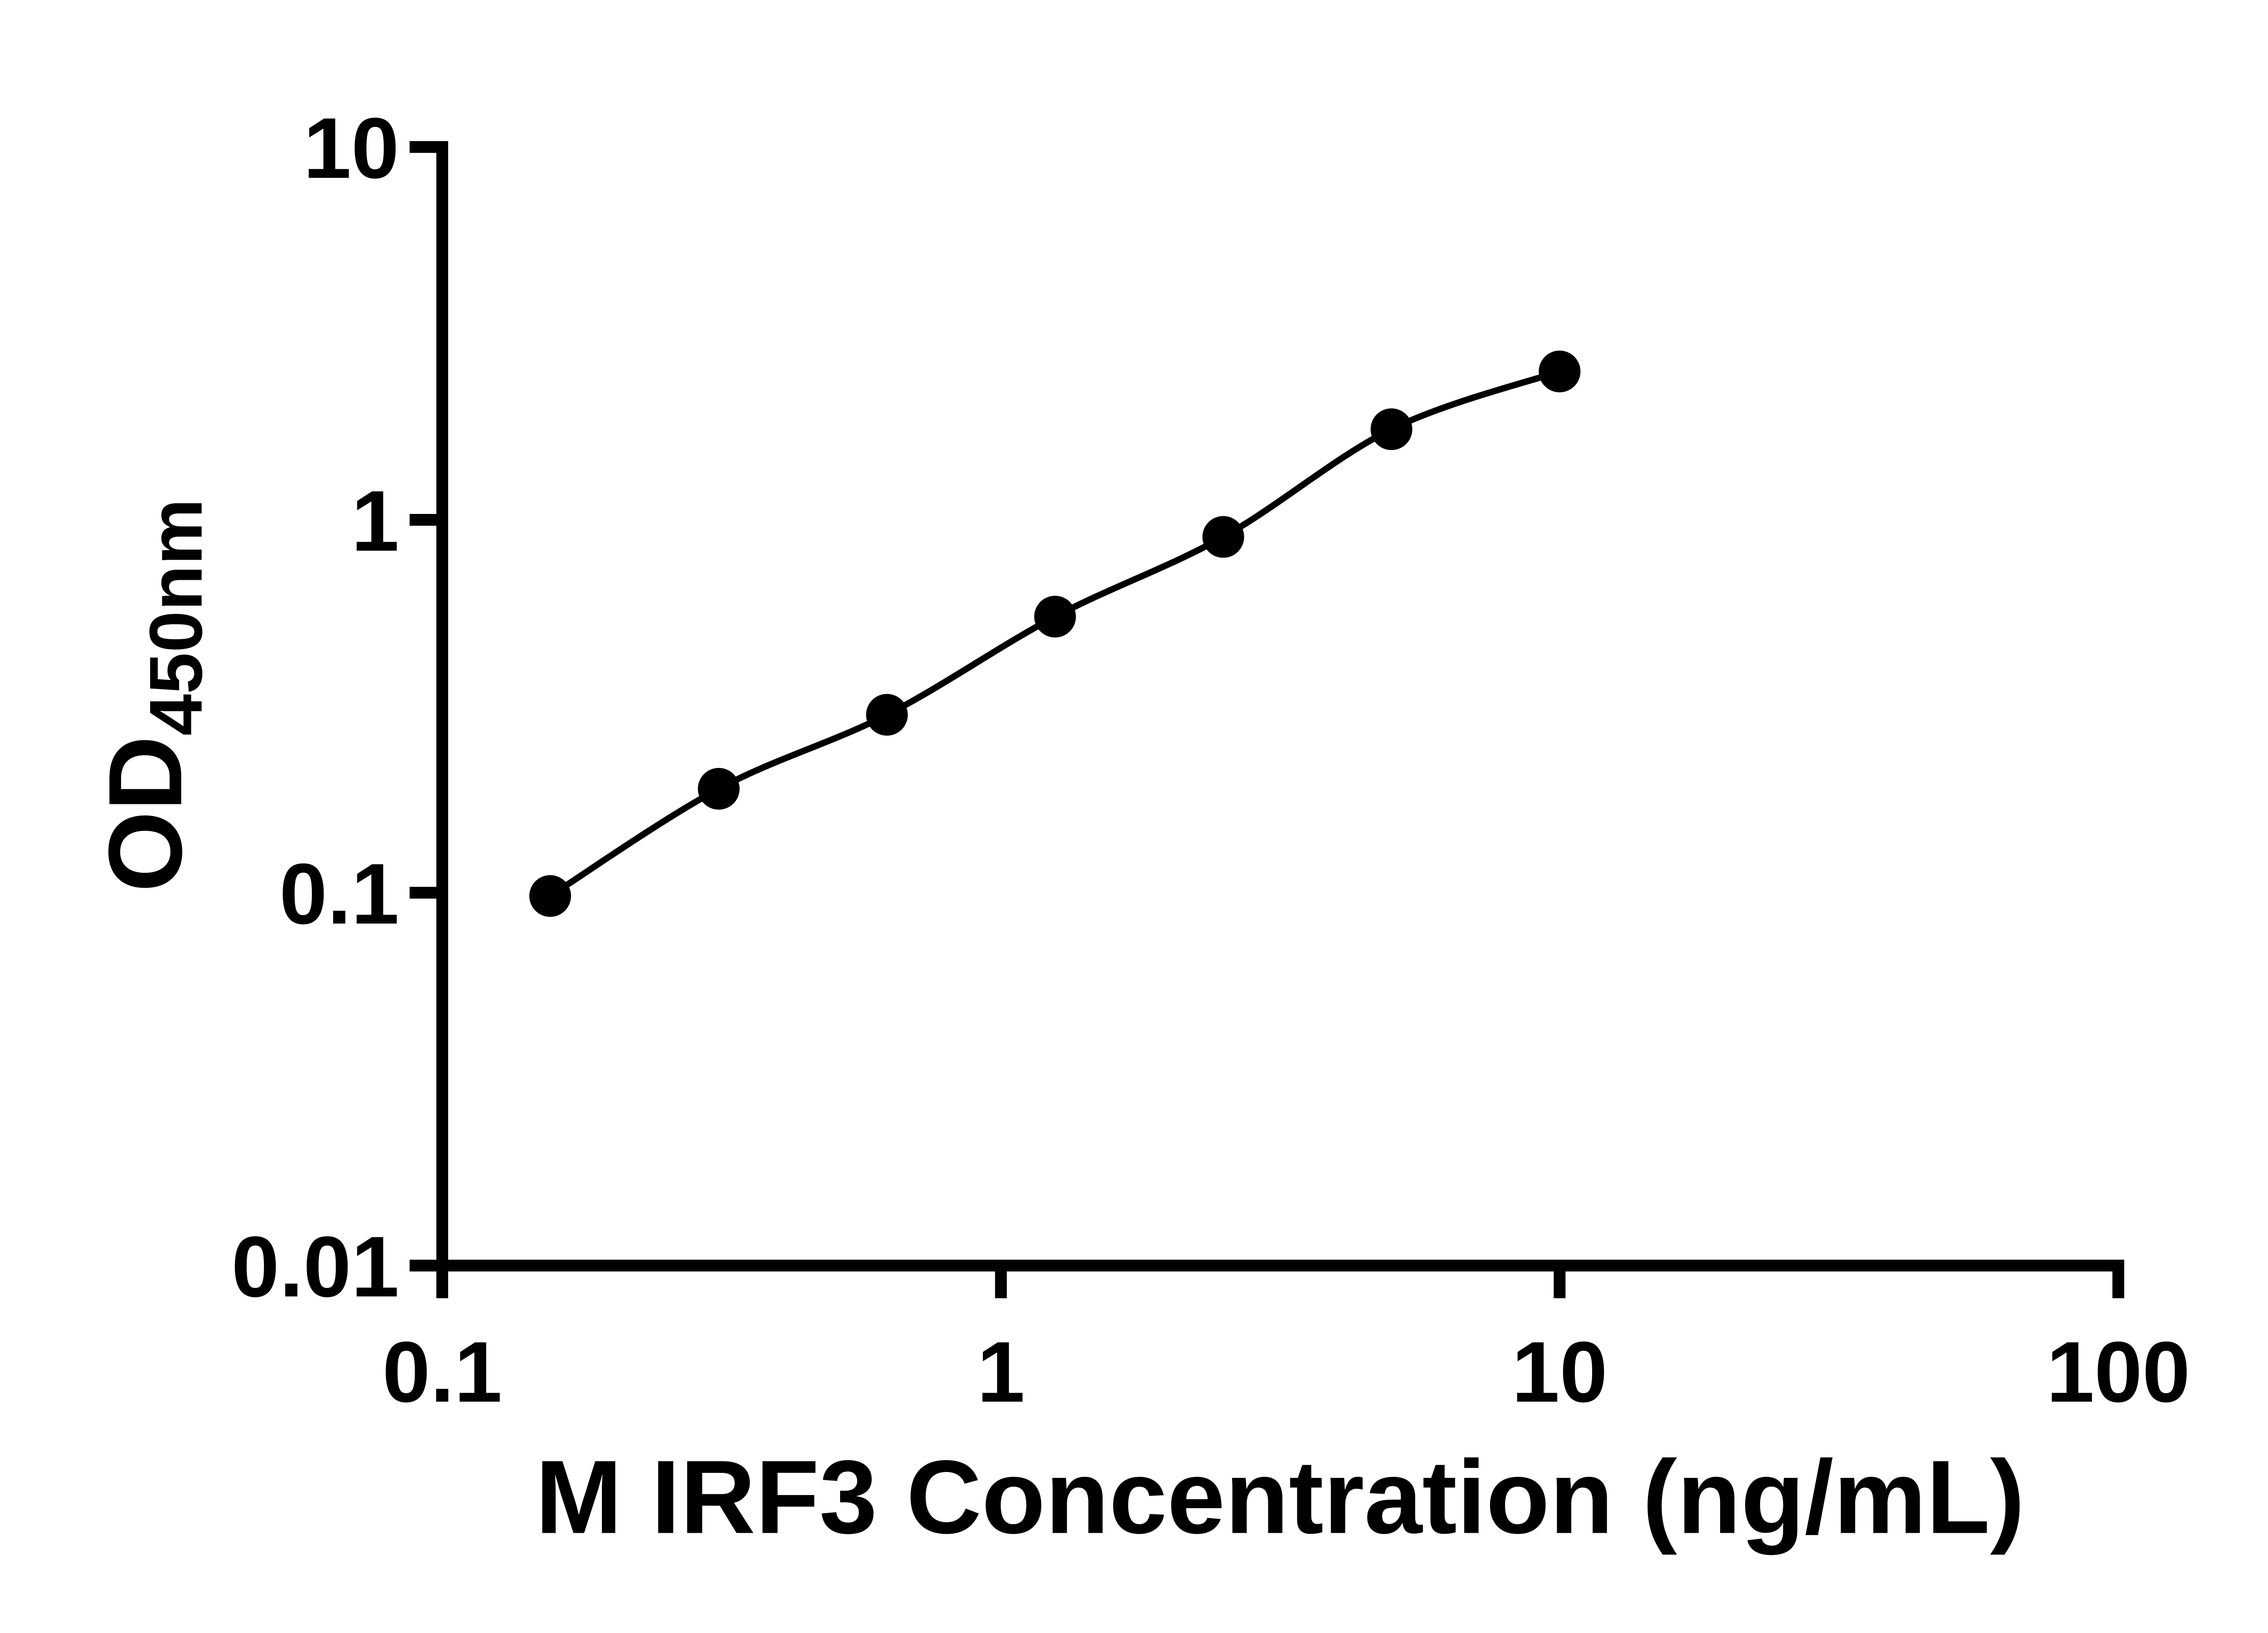 The width and height of the screenshot is (2268, 1633). I want to click on y-tick-label: 10, so click(351, 148).